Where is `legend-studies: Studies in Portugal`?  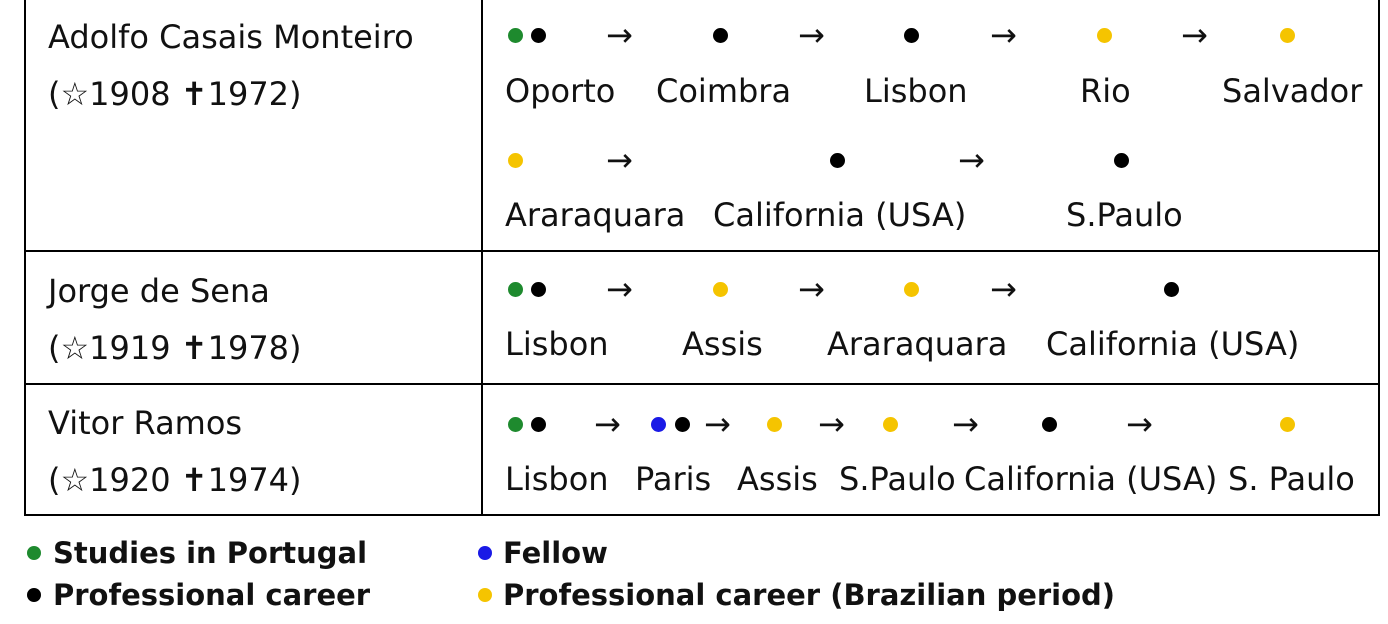
legend-studies: Studies in Portugal is located at coordinates (210, 553).